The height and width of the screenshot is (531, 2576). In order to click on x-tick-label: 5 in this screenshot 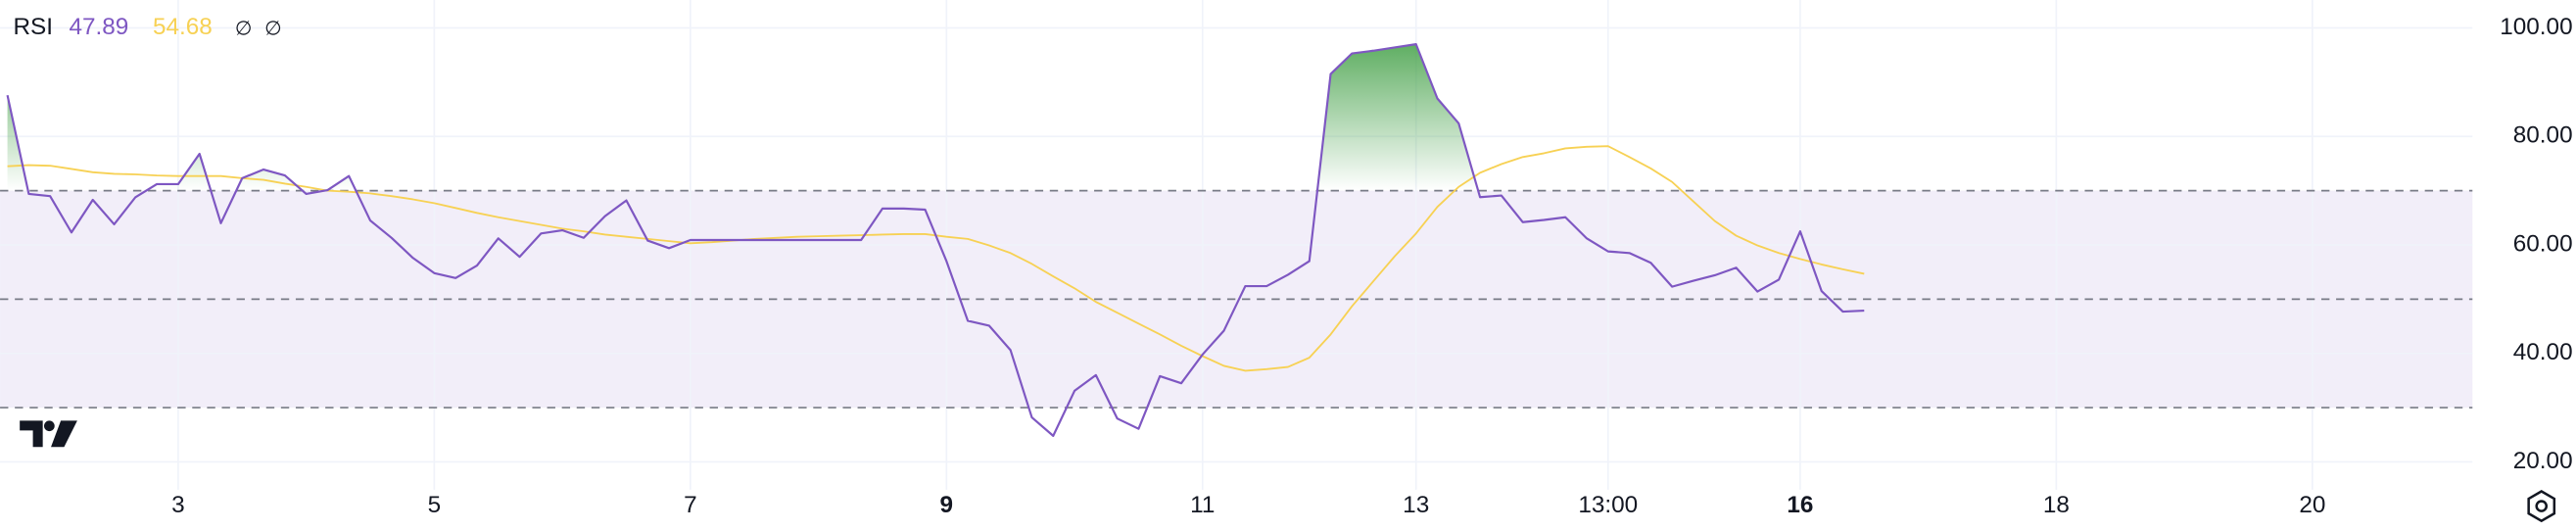, I will do `click(435, 505)`.